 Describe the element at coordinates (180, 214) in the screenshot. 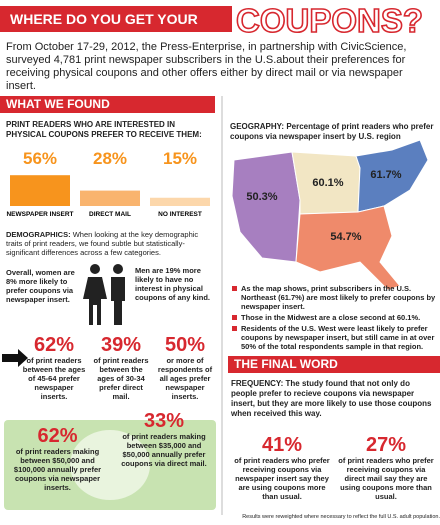

I see `bar-label: NO INTEREST` at that location.